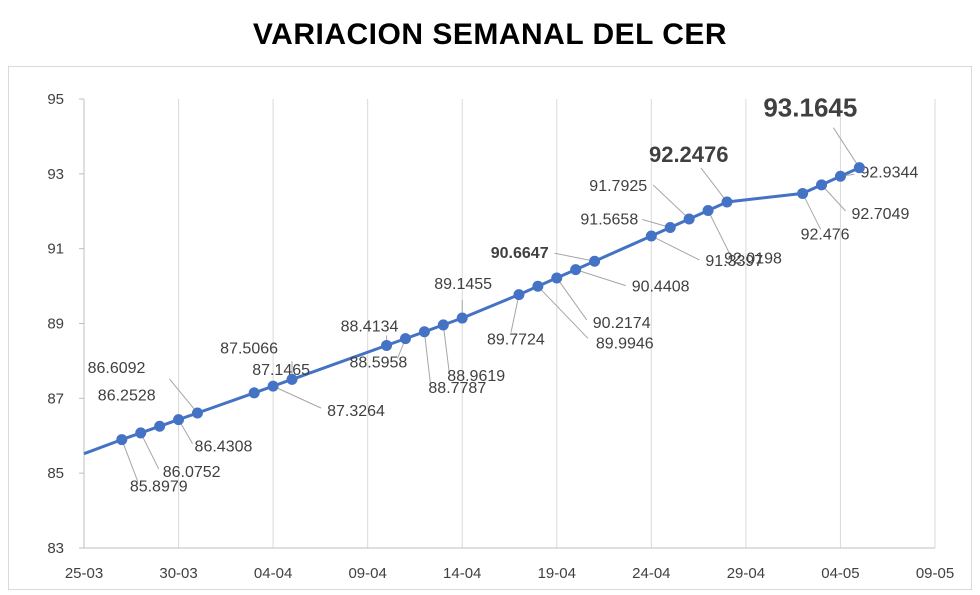  What do you see at coordinates (661, 287) in the screenshot?
I see `data-label: 90.4408` at bounding box center [661, 287].